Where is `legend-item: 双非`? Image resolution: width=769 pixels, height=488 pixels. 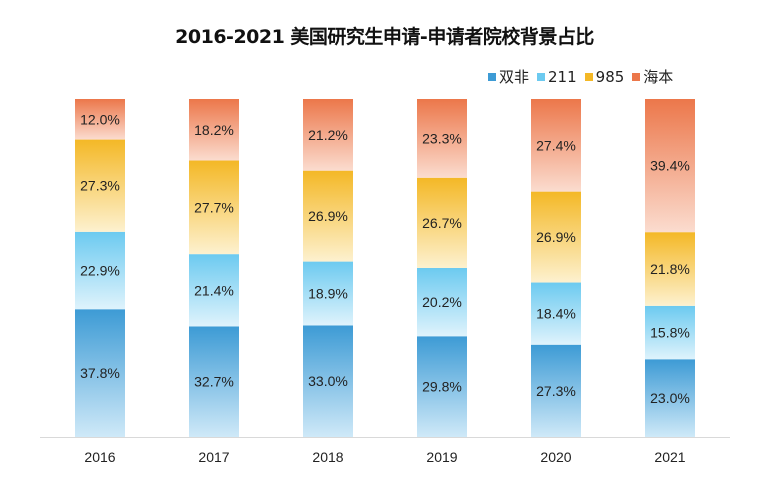 legend-item: 双非 is located at coordinates (508, 76).